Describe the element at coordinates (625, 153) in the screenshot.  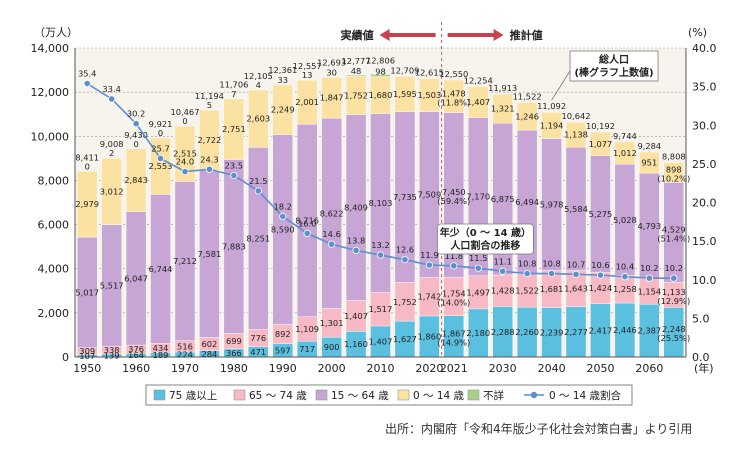
I see `segment-value-label: 1,012` at that location.